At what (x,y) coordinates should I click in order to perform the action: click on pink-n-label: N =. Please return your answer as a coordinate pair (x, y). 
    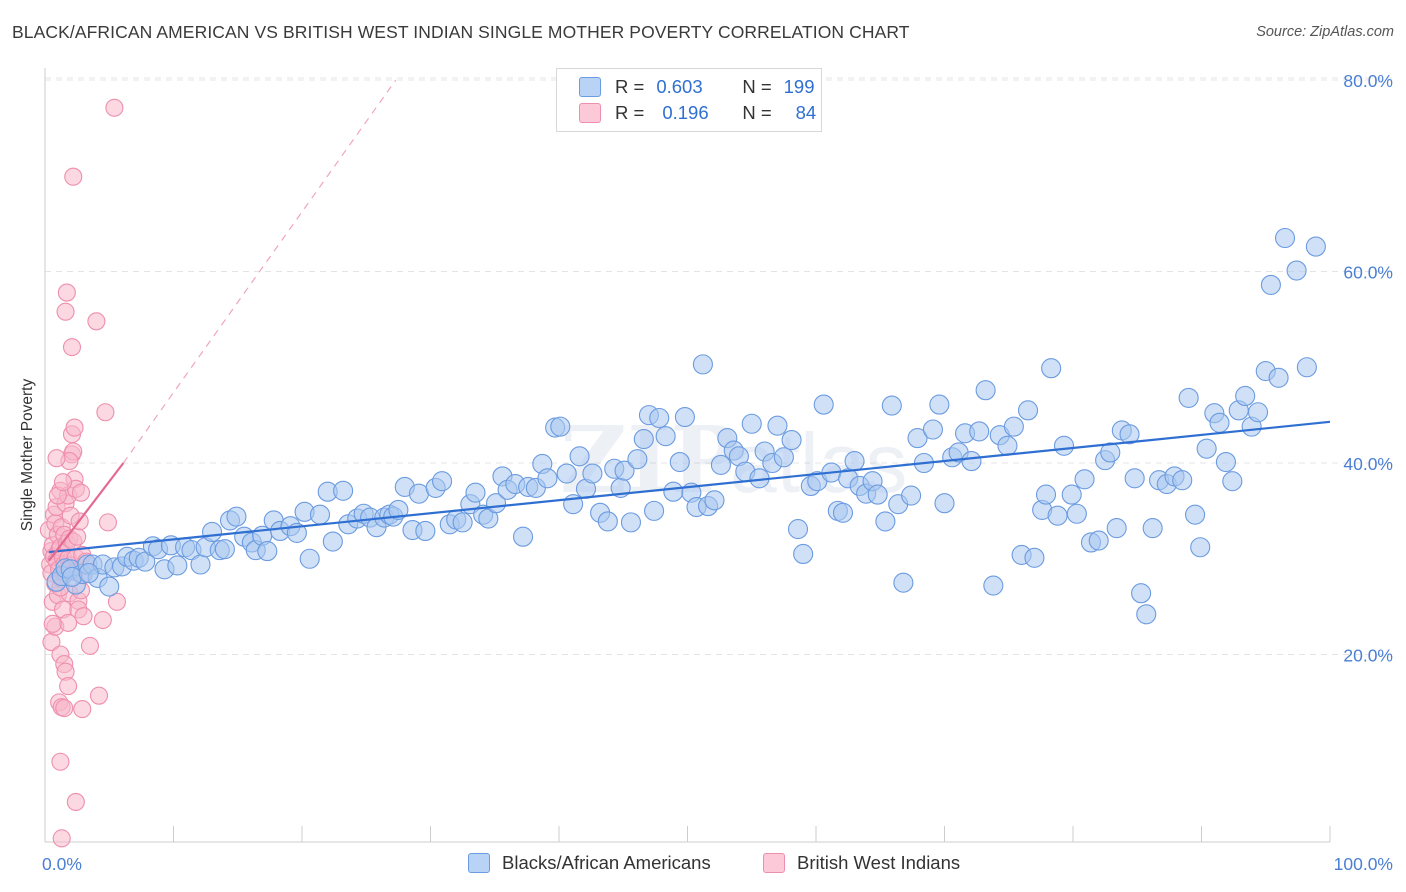
    Looking at the image, I should click on (757, 112).